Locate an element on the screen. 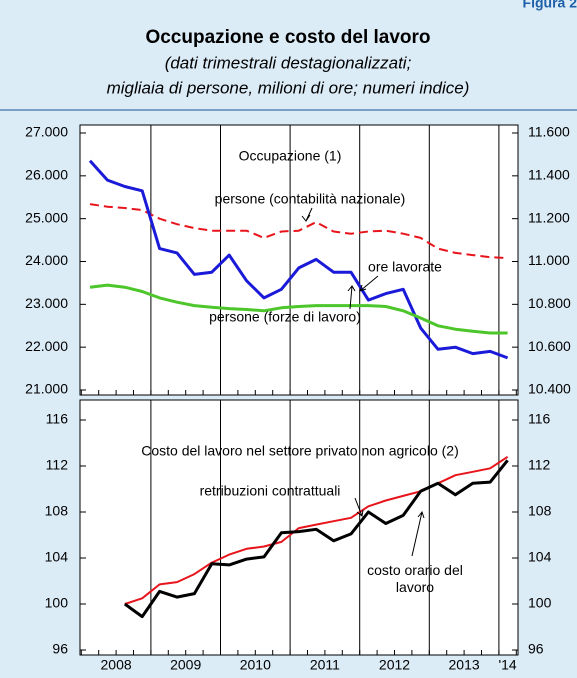 The image size is (577, 678). y2-tick-label: 10.800 is located at coordinates (549, 303).